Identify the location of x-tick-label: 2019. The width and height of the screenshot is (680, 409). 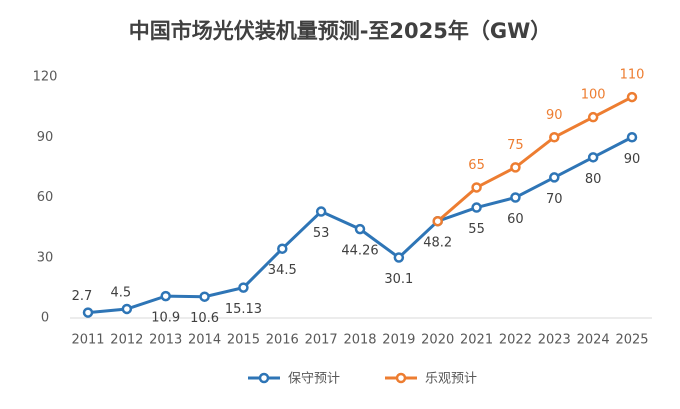
(398, 340).